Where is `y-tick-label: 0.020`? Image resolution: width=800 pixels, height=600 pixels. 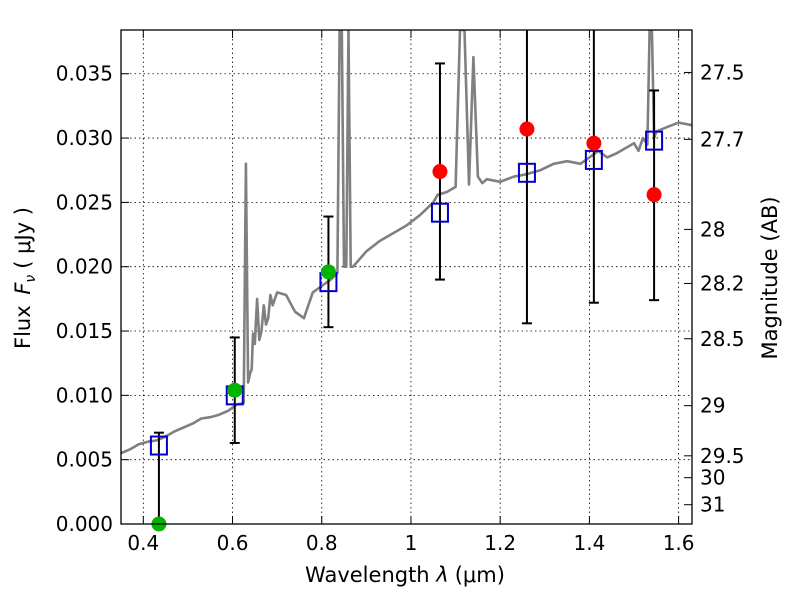
y-tick-label: 0.020 is located at coordinates (84, 267).